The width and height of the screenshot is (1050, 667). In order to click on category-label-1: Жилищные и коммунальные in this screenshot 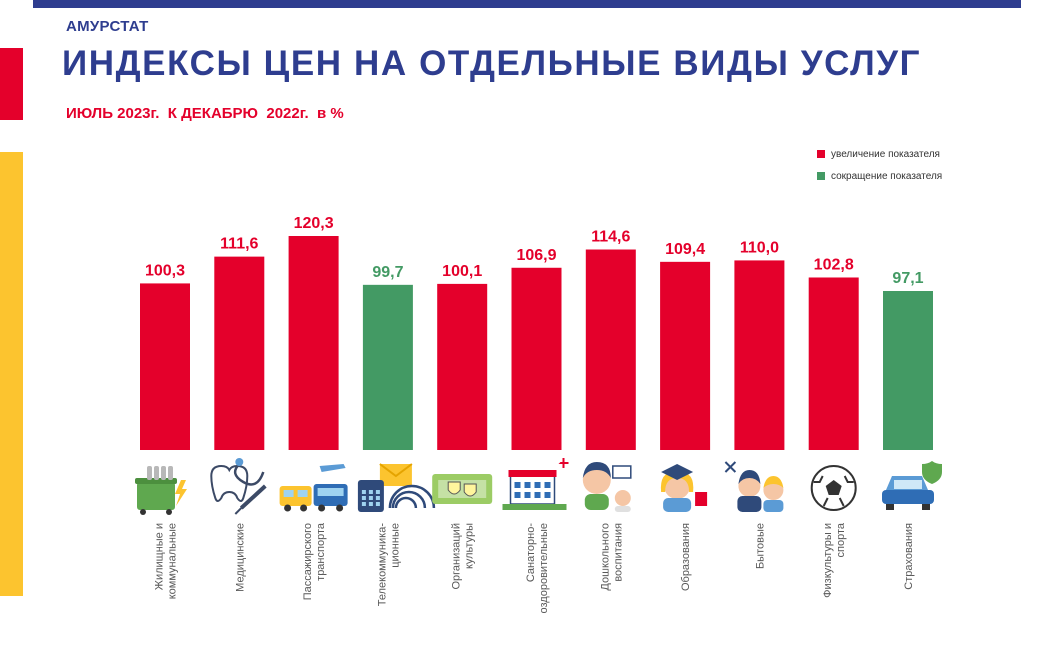, I will do `click(166, 561)`.